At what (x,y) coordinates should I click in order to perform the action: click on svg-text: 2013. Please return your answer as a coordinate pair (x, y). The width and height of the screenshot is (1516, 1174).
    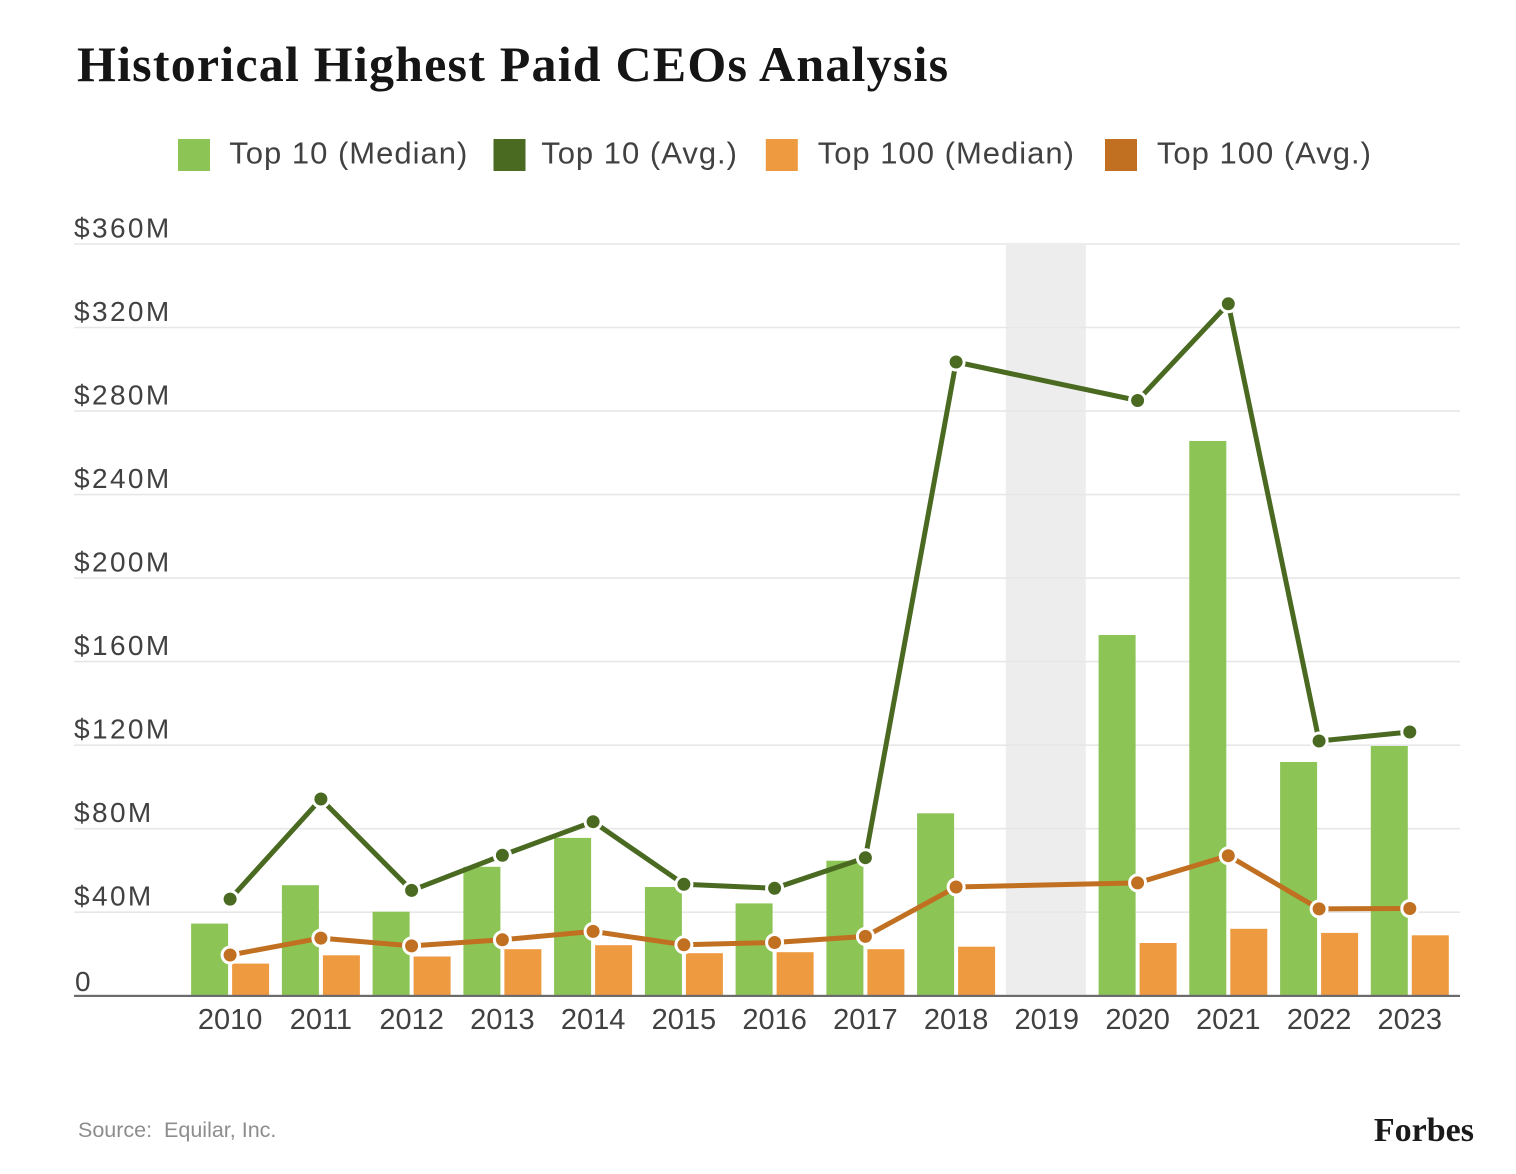
    Looking at the image, I should click on (502, 1020).